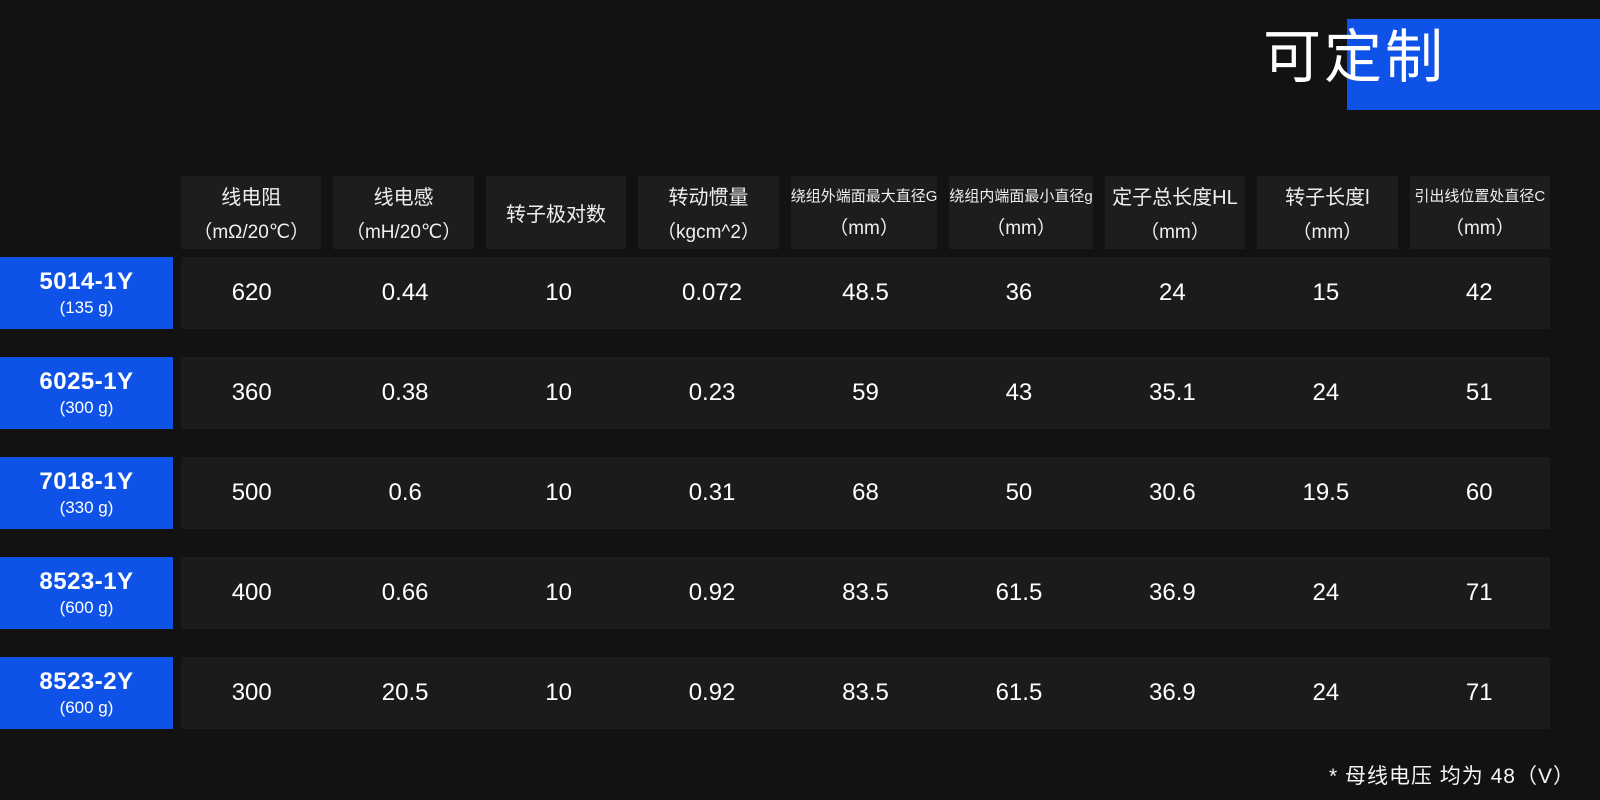  I want to click on column-header: 引出线位置处直径C （mm）, so click(1479, 212).